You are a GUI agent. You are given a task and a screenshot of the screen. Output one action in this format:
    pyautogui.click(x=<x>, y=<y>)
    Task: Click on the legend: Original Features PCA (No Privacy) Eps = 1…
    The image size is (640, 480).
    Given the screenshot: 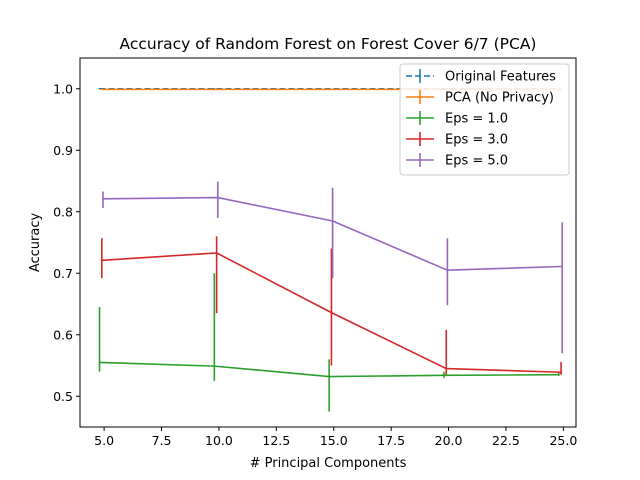 What is the action you would take?
    pyautogui.click(x=484, y=119)
    